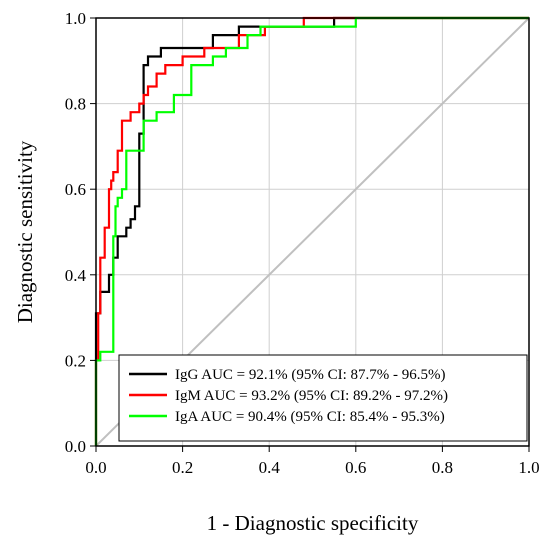  I want to click on x-tick-label: 0.6, so click(355, 467).